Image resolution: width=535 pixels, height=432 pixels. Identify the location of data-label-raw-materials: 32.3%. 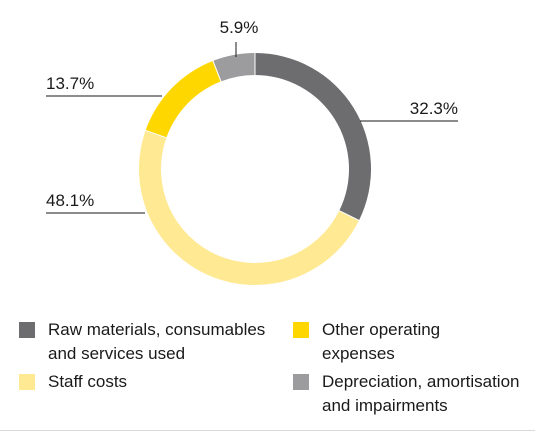
(434, 108).